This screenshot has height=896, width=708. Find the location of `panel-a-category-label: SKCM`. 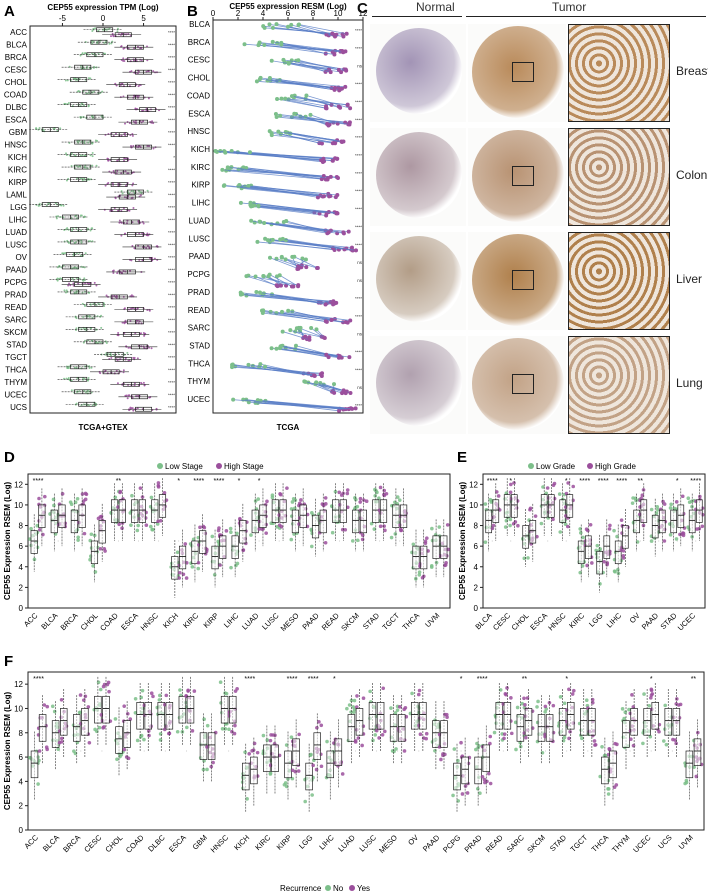

panel-a-category-label: SKCM is located at coordinates (15, 332).